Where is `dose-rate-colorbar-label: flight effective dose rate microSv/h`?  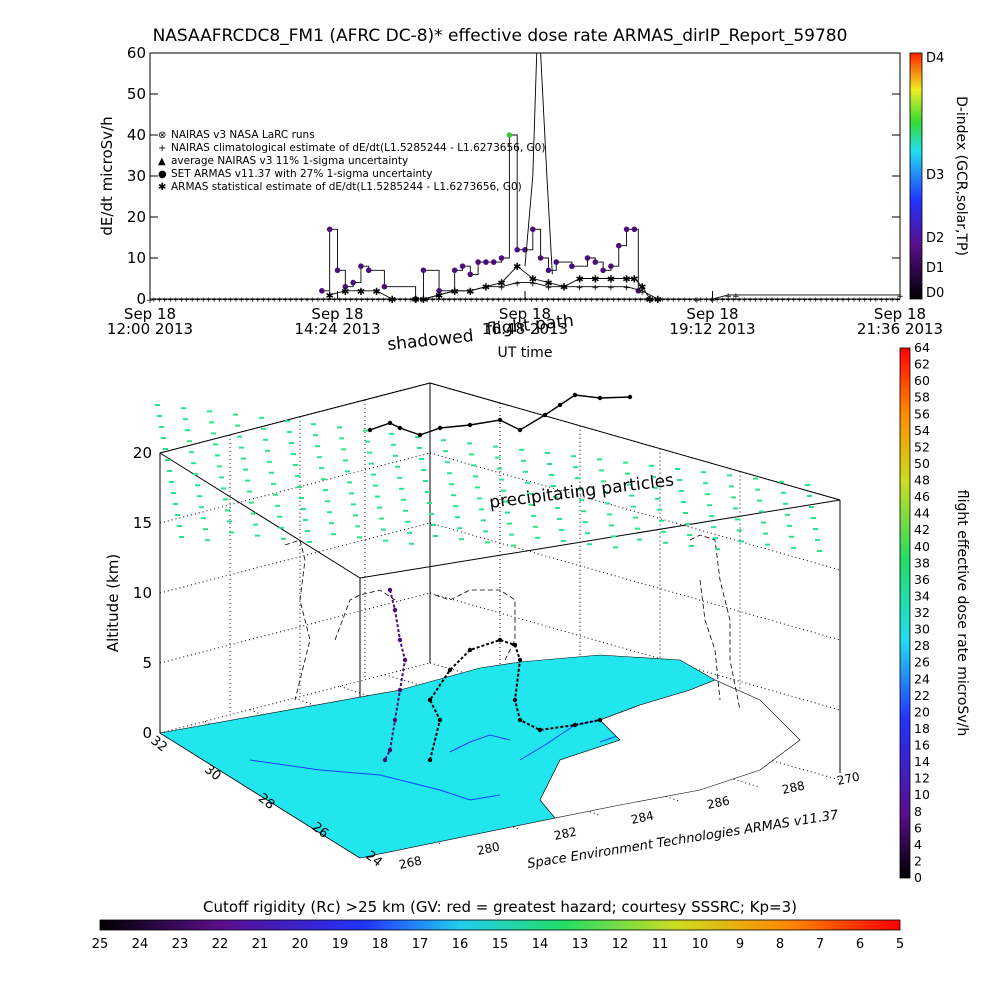 dose-rate-colorbar-label: flight effective dose rate microSv/h is located at coordinates (962, 613).